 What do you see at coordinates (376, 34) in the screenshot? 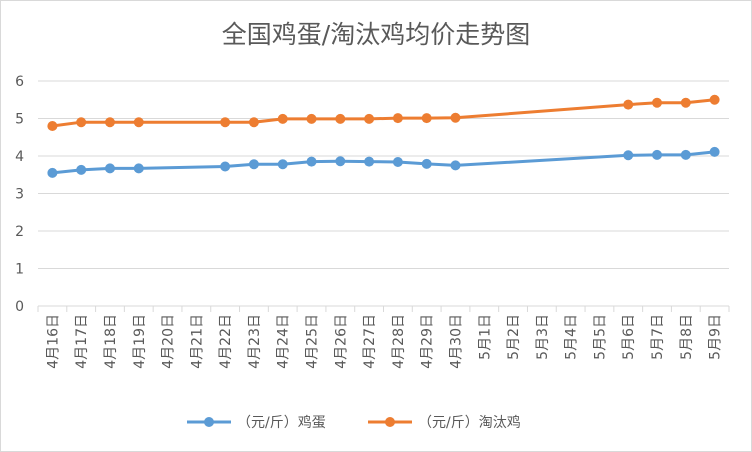
I see `chart-title: 全国鸡蛋/淘汰鸡均价走势图` at bounding box center [376, 34].